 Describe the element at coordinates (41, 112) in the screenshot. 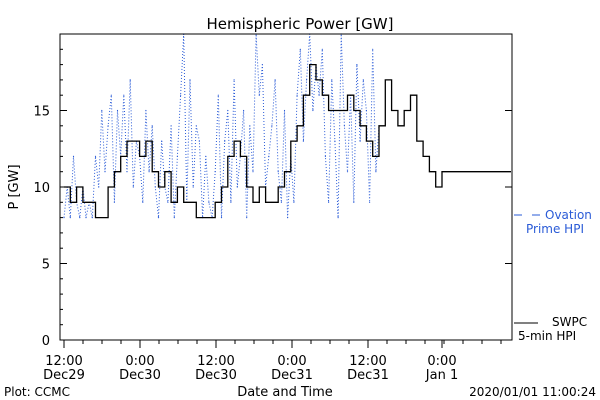

I see `y-tick-label: 15` at that location.